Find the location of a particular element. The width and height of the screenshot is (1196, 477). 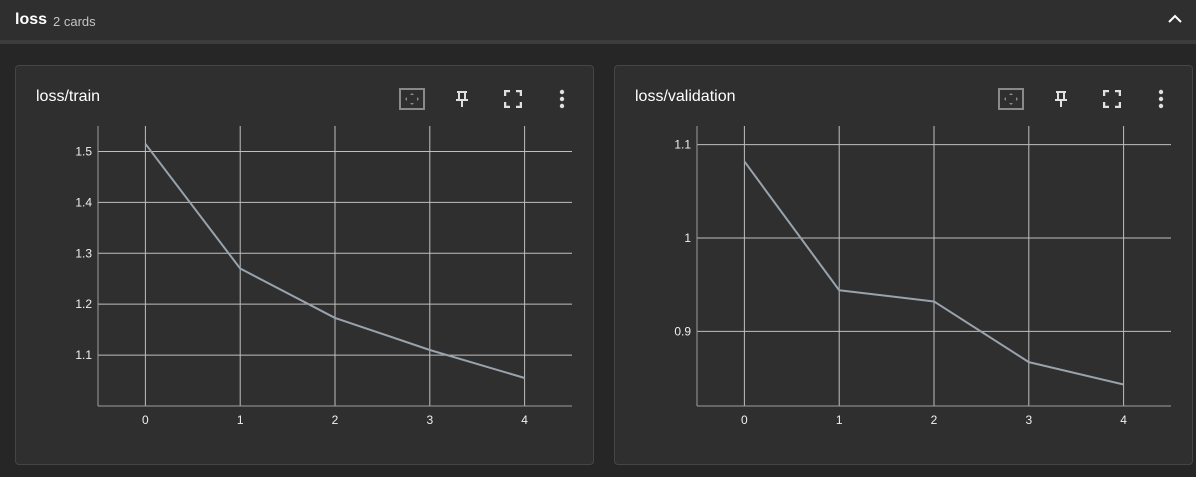

y-tick-label: 0.9 is located at coordinates (682, 331).